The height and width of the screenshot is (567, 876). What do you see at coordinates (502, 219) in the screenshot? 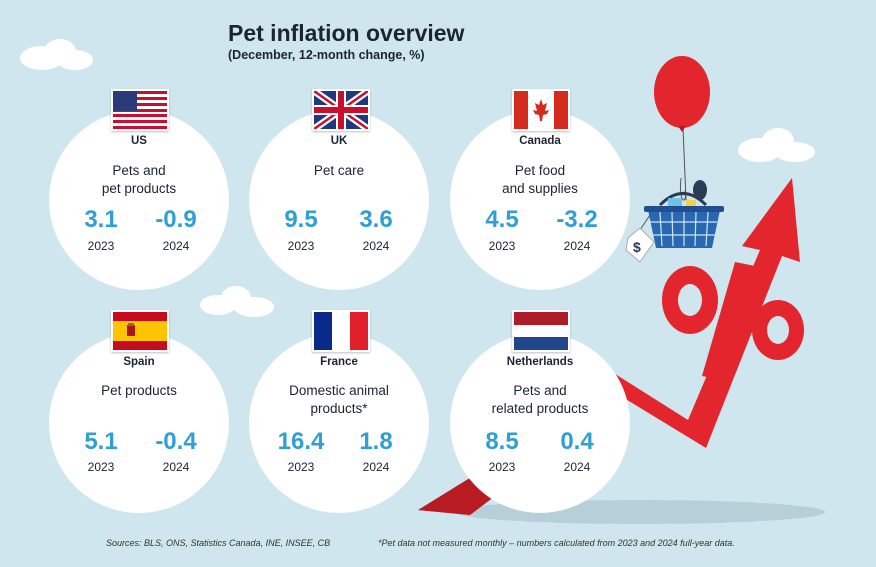
I see `value-2023: 4.5` at bounding box center [502, 219].